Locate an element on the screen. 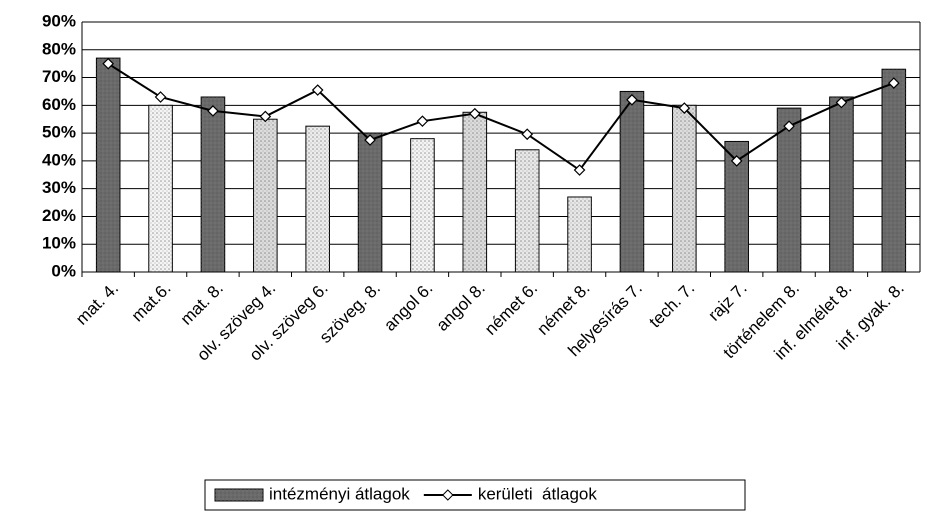 This screenshot has height=515, width=932. legend-box is located at coordinates (475, 495).